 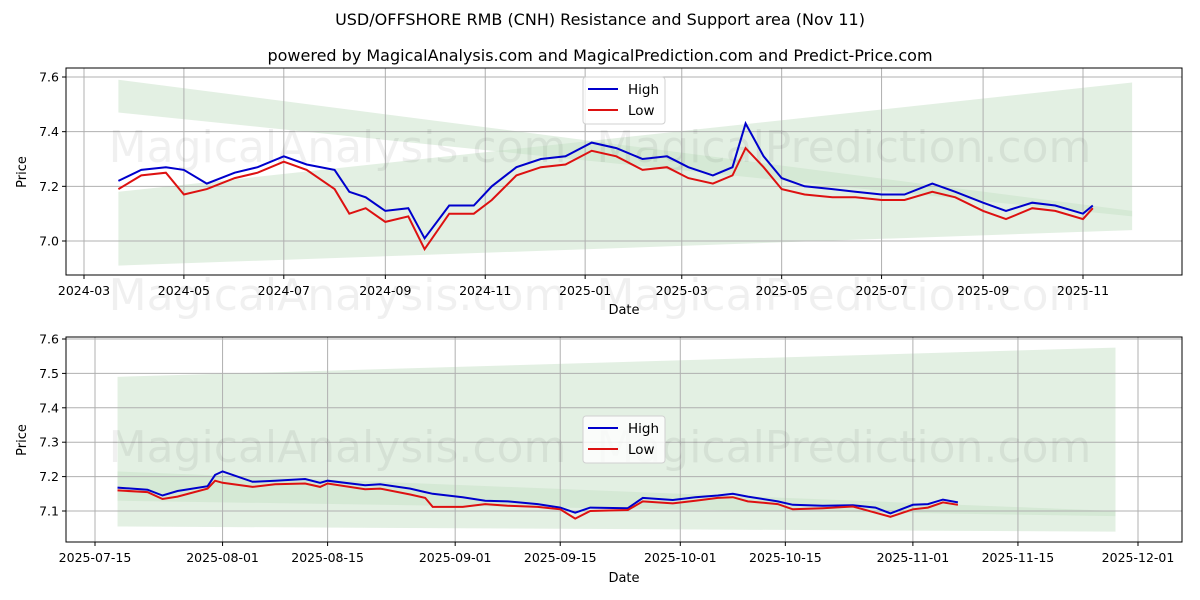 What do you see at coordinates (624, 100) in the screenshot?
I see `top-legend: High Low` at bounding box center [624, 100].